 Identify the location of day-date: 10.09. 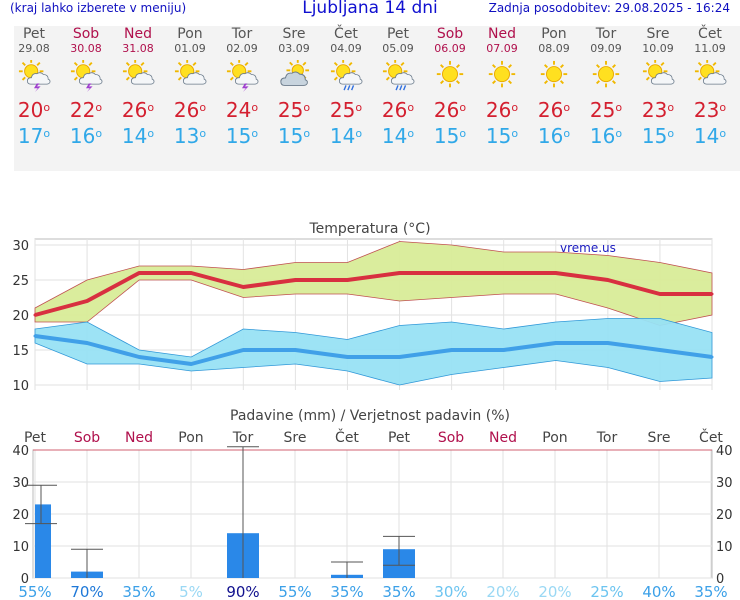
(658, 48).